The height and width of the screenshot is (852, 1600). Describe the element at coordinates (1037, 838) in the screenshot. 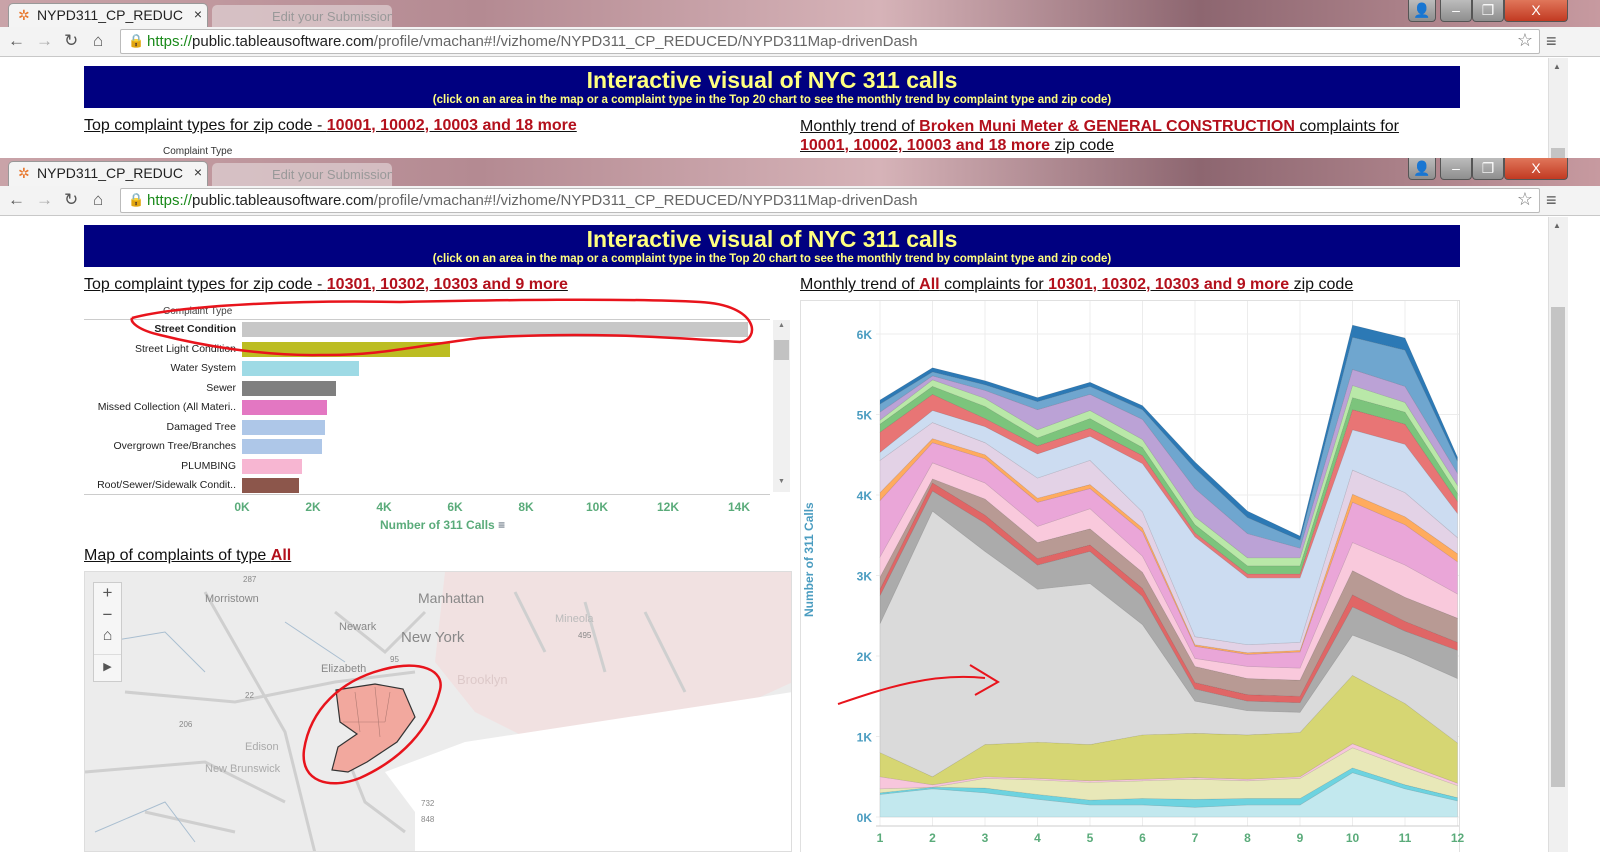

I see `x-tick-label: 4` at that location.